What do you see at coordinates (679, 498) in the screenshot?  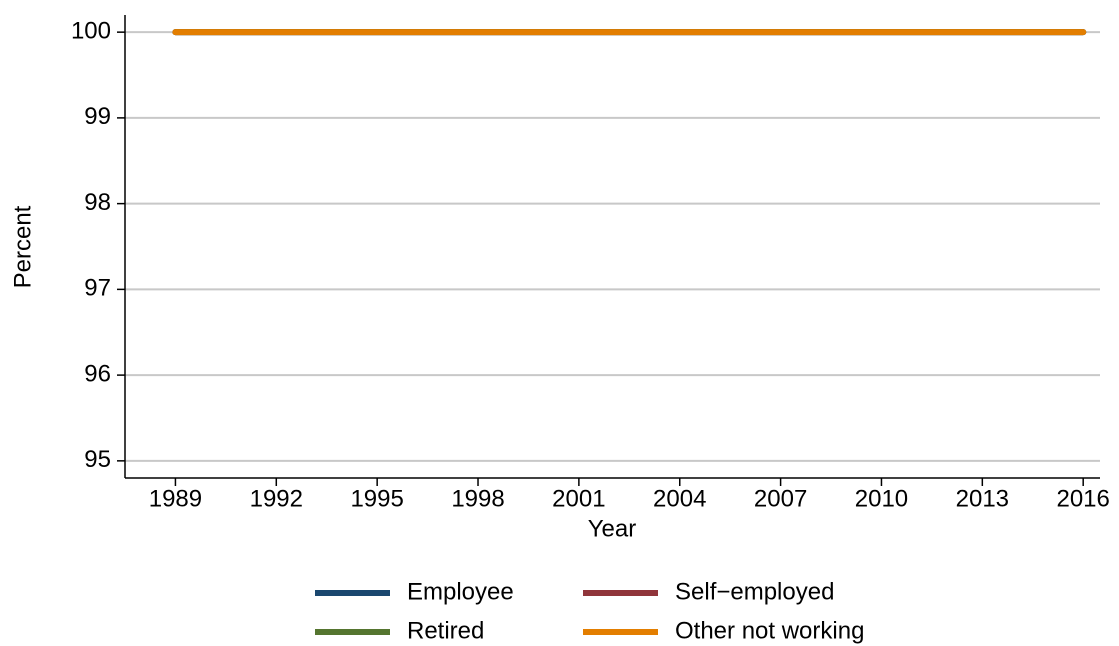 I see `x-tick-label: 2004` at bounding box center [679, 498].